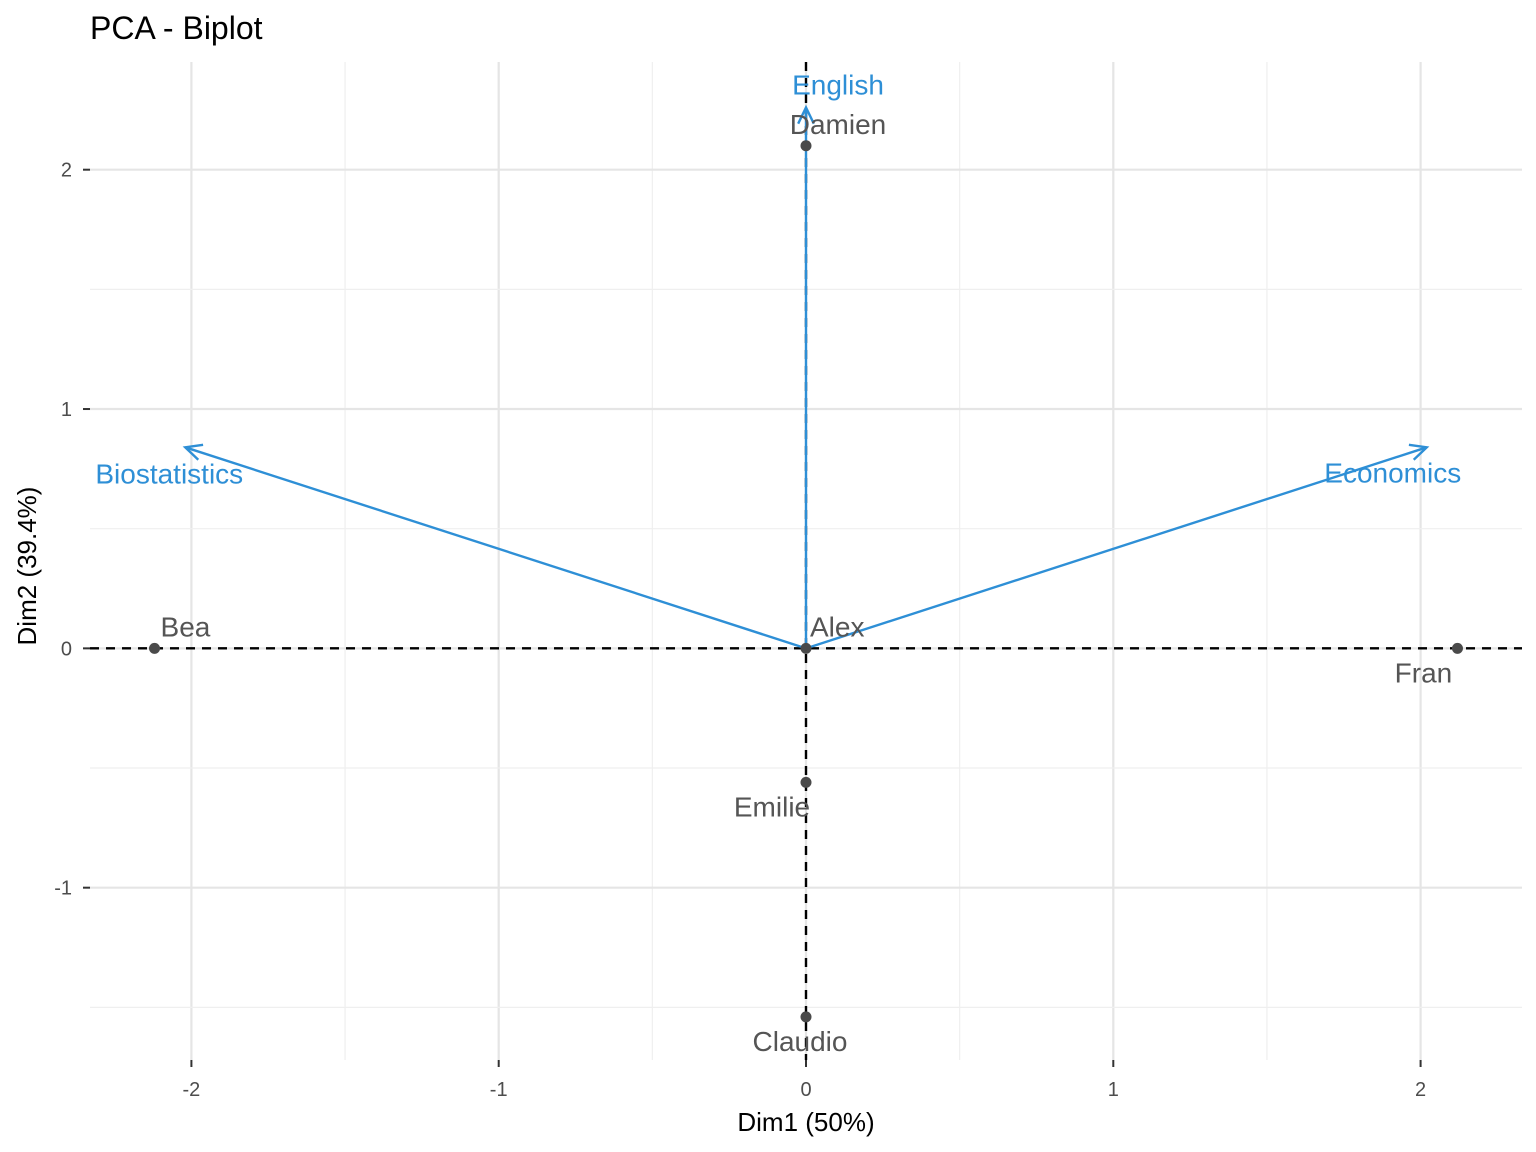  Describe the element at coordinates (169, 473) in the screenshot. I see `variable-label: Biostatistics` at that location.